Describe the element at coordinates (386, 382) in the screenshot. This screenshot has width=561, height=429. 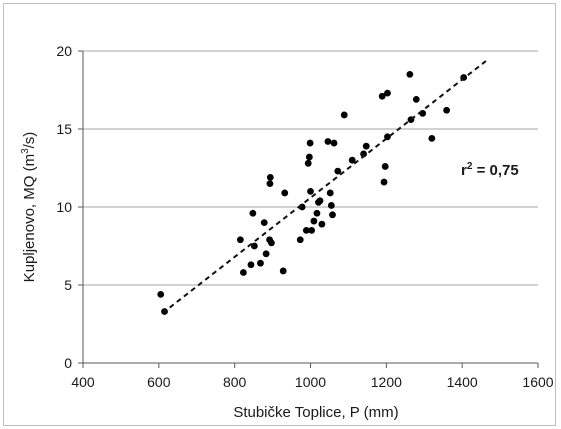
I see `x-tick-label-4: 1200` at that location.